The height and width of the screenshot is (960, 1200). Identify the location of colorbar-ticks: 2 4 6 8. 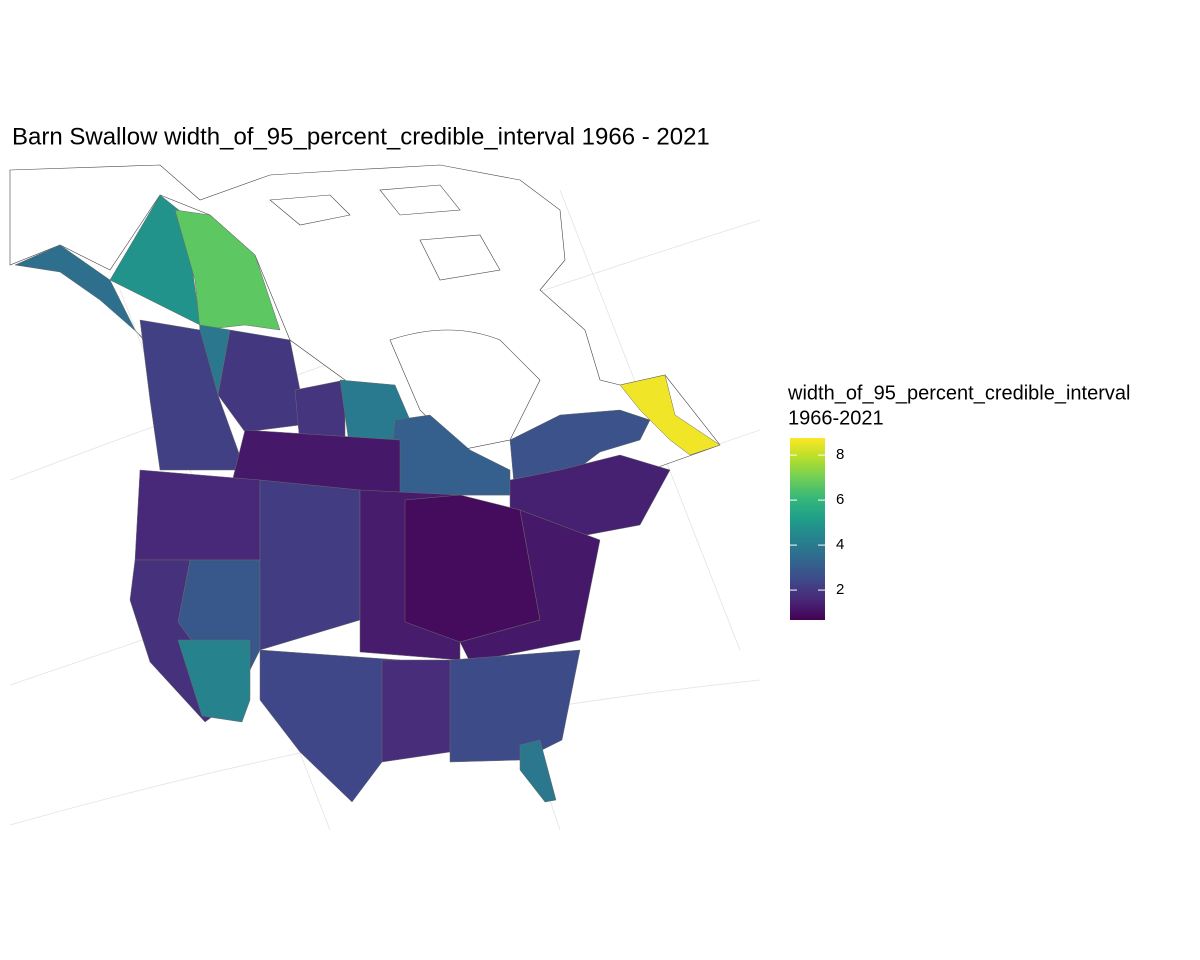
(817, 522).